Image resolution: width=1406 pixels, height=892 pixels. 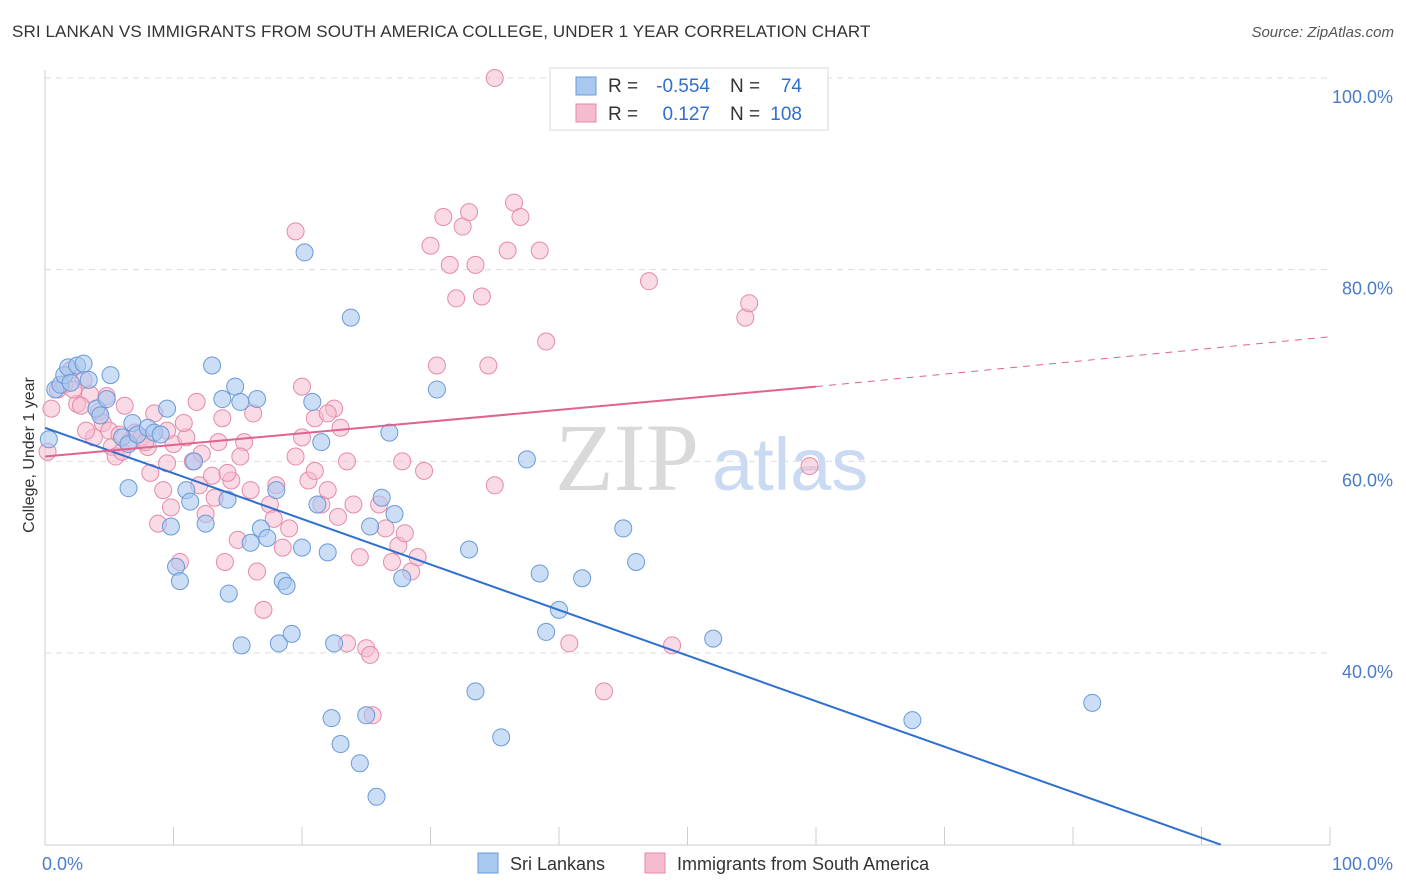 I want to click on legend-item-immigrants-south-america: Immigrants from South America, so click(x=803, y=864).